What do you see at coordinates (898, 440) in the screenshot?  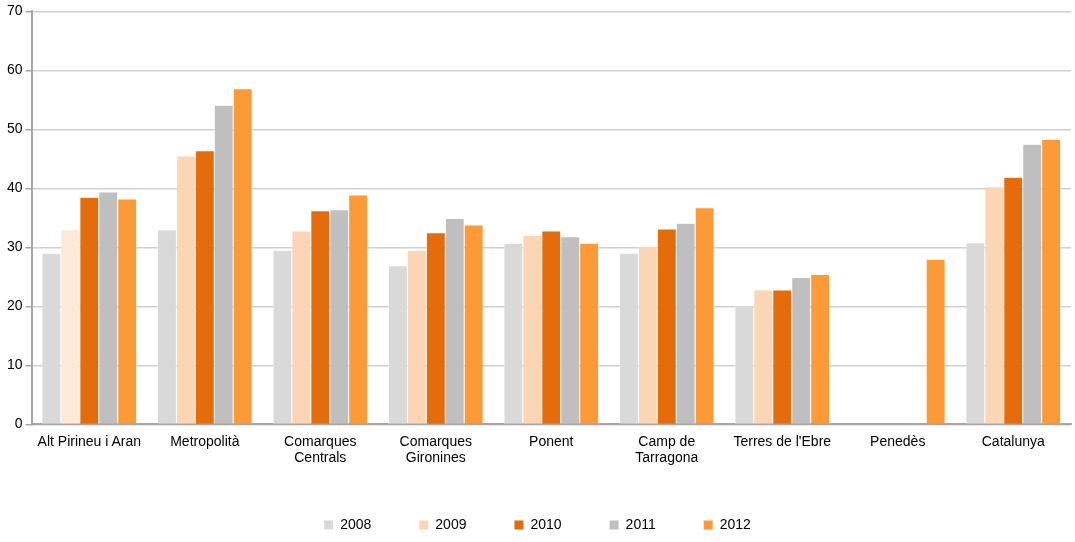 I see `x-tick-label: Penedès` at bounding box center [898, 440].